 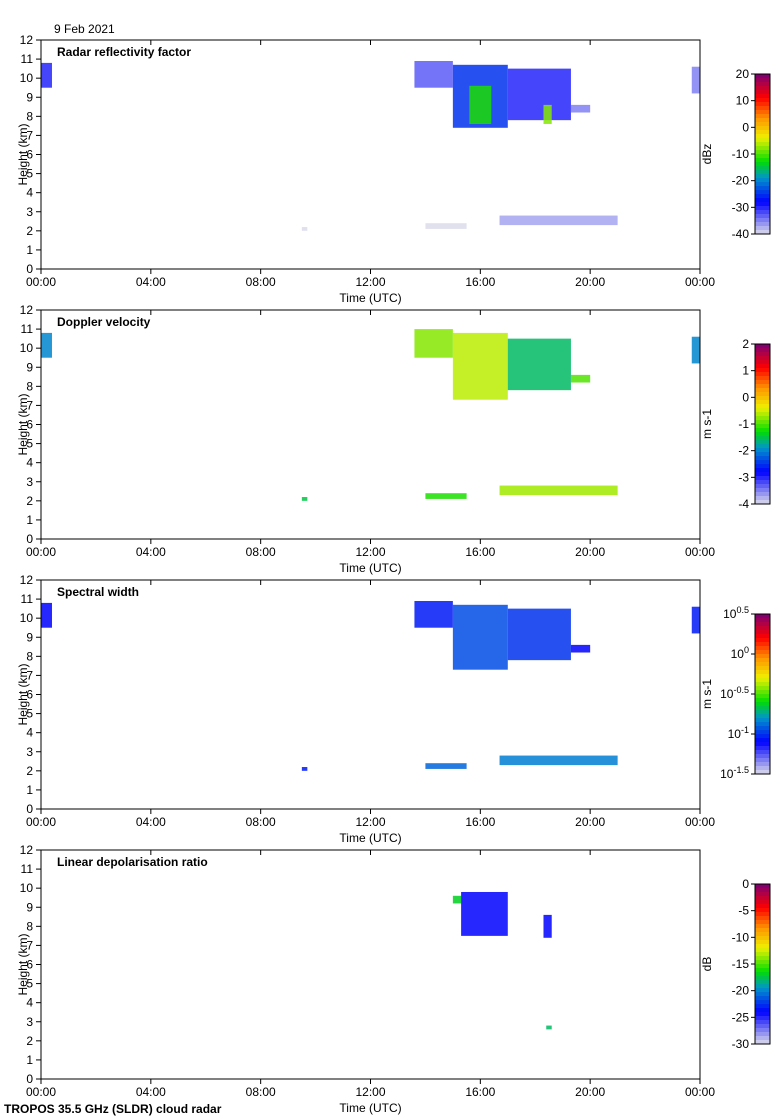 I want to click on colorbar-tick-label: 100, so click(x=740, y=653).